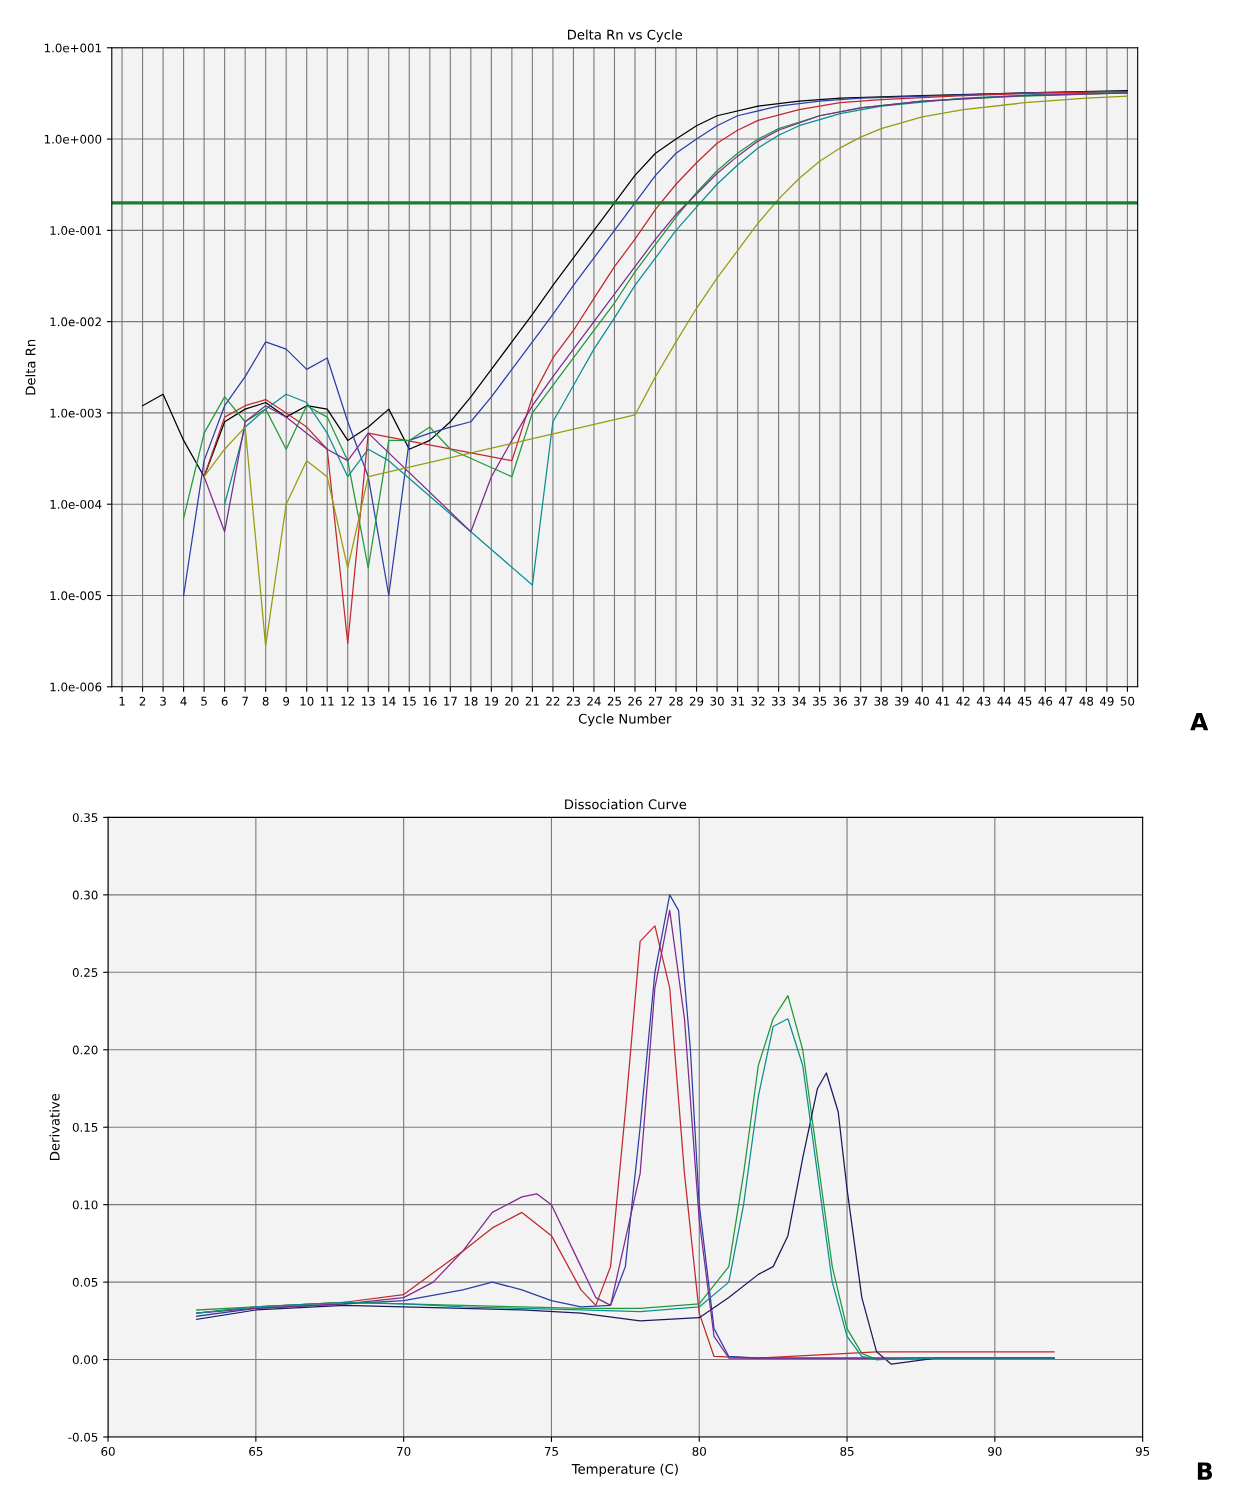 The image size is (1242, 1493). What do you see at coordinates (245, 701) in the screenshot?
I see `x-tick-label: 7` at bounding box center [245, 701].